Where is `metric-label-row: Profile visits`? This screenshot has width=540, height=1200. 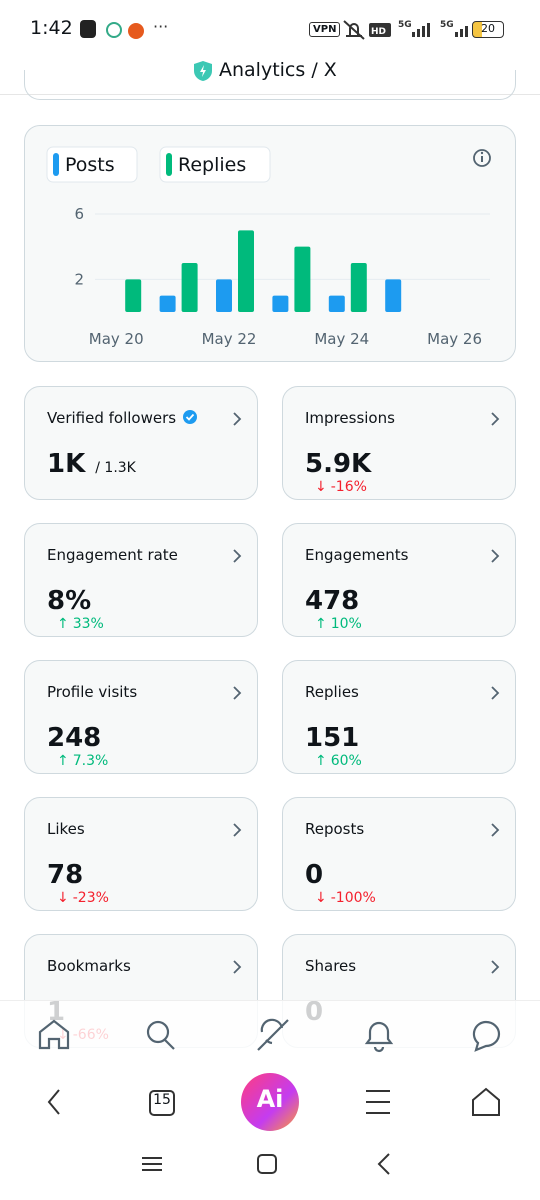
metric-label-row: Profile visits is located at coordinates (92, 692).